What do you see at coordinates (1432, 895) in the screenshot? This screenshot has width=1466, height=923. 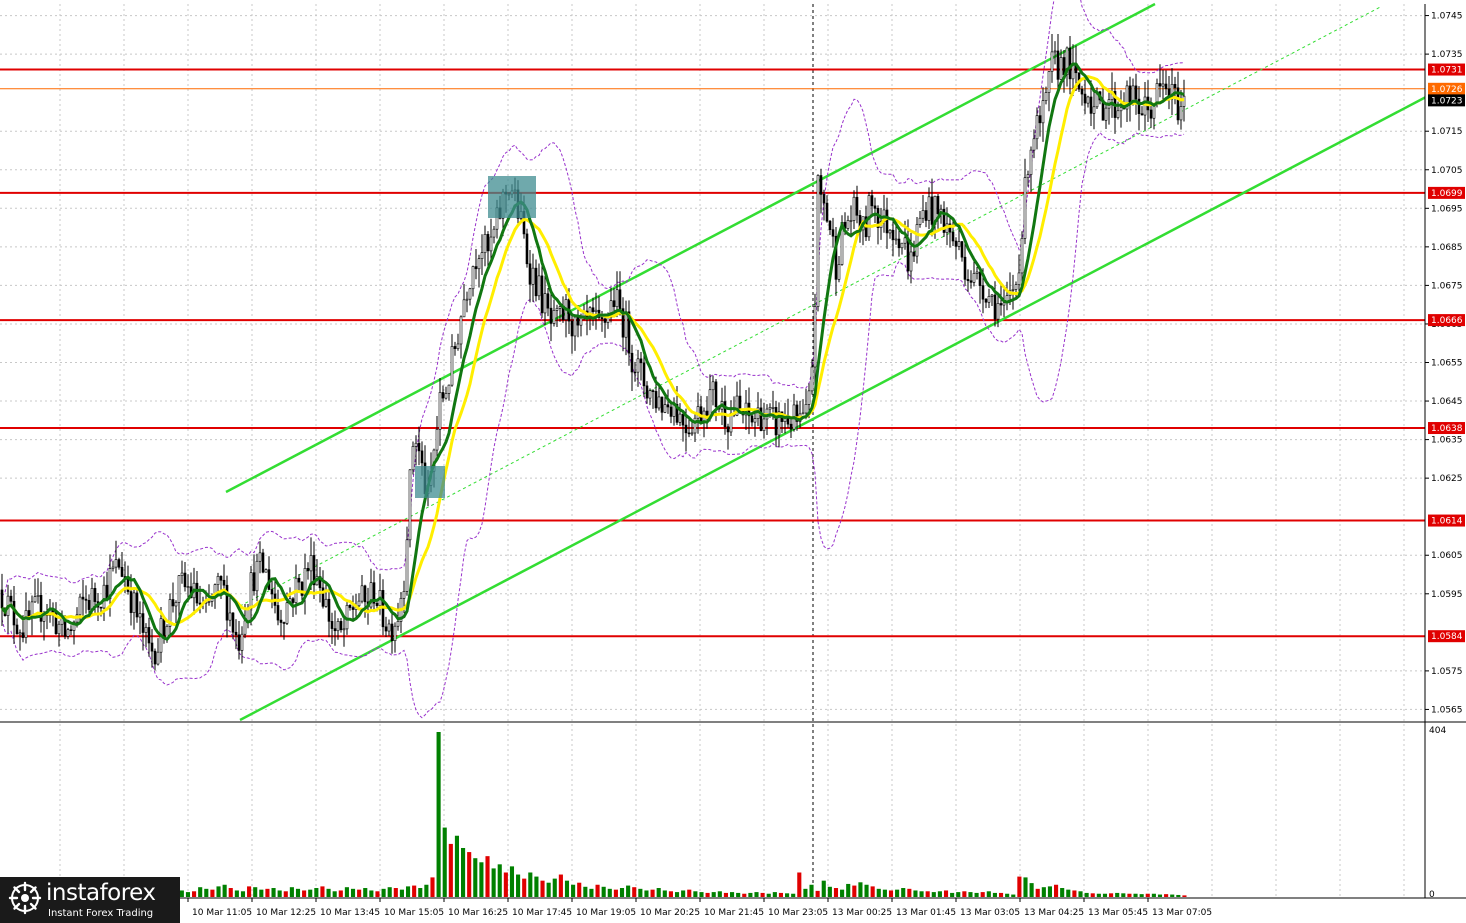 I see `volume-min-label: 0` at bounding box center [1432, 895].